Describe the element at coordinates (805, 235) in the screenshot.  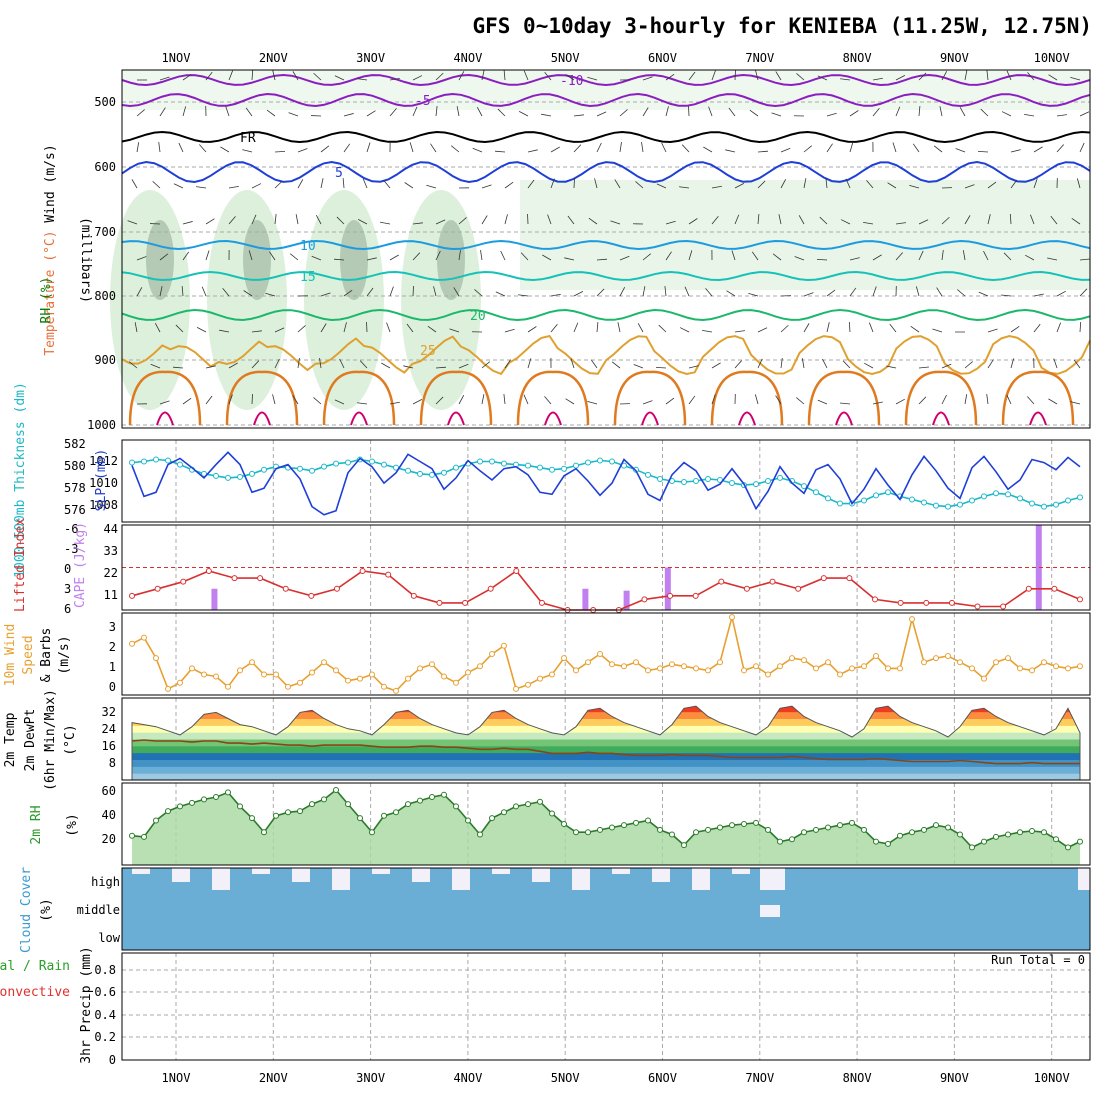
I see `rh-shade-band` at that location.